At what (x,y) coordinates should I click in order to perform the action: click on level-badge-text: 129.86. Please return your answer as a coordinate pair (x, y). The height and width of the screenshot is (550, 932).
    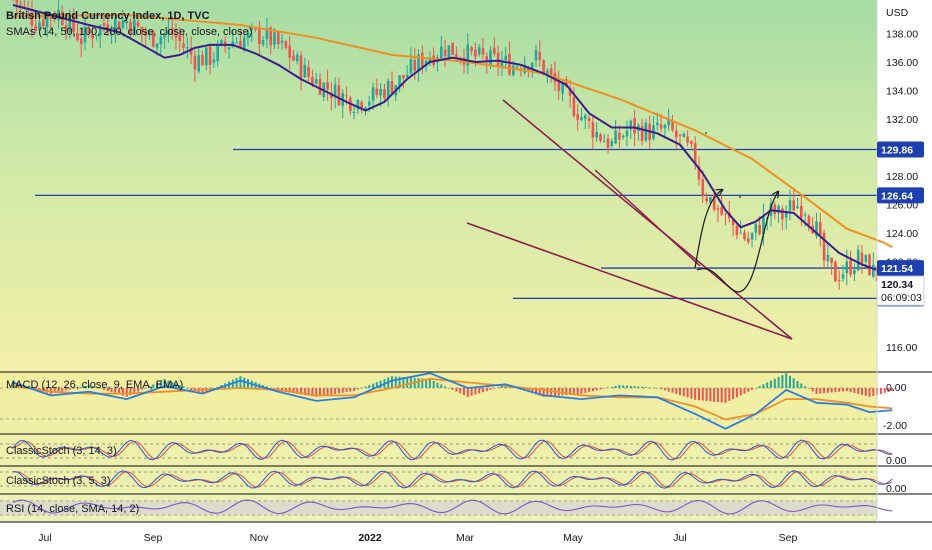
    Looking at the image, I should click on (897, 151).